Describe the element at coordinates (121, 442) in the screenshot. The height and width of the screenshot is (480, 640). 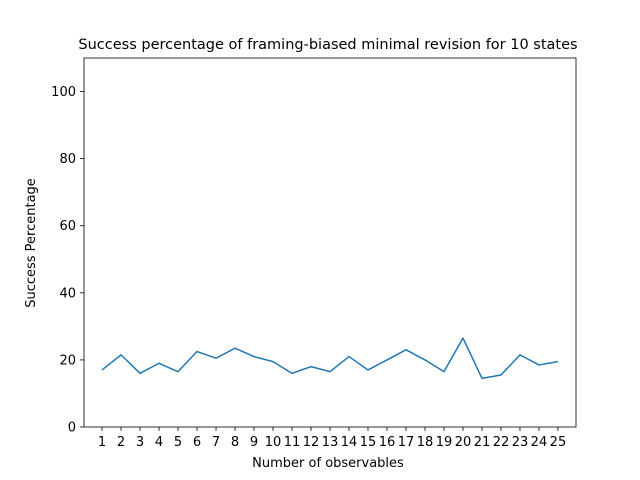
I see `x-tick-label: 2` at that location.